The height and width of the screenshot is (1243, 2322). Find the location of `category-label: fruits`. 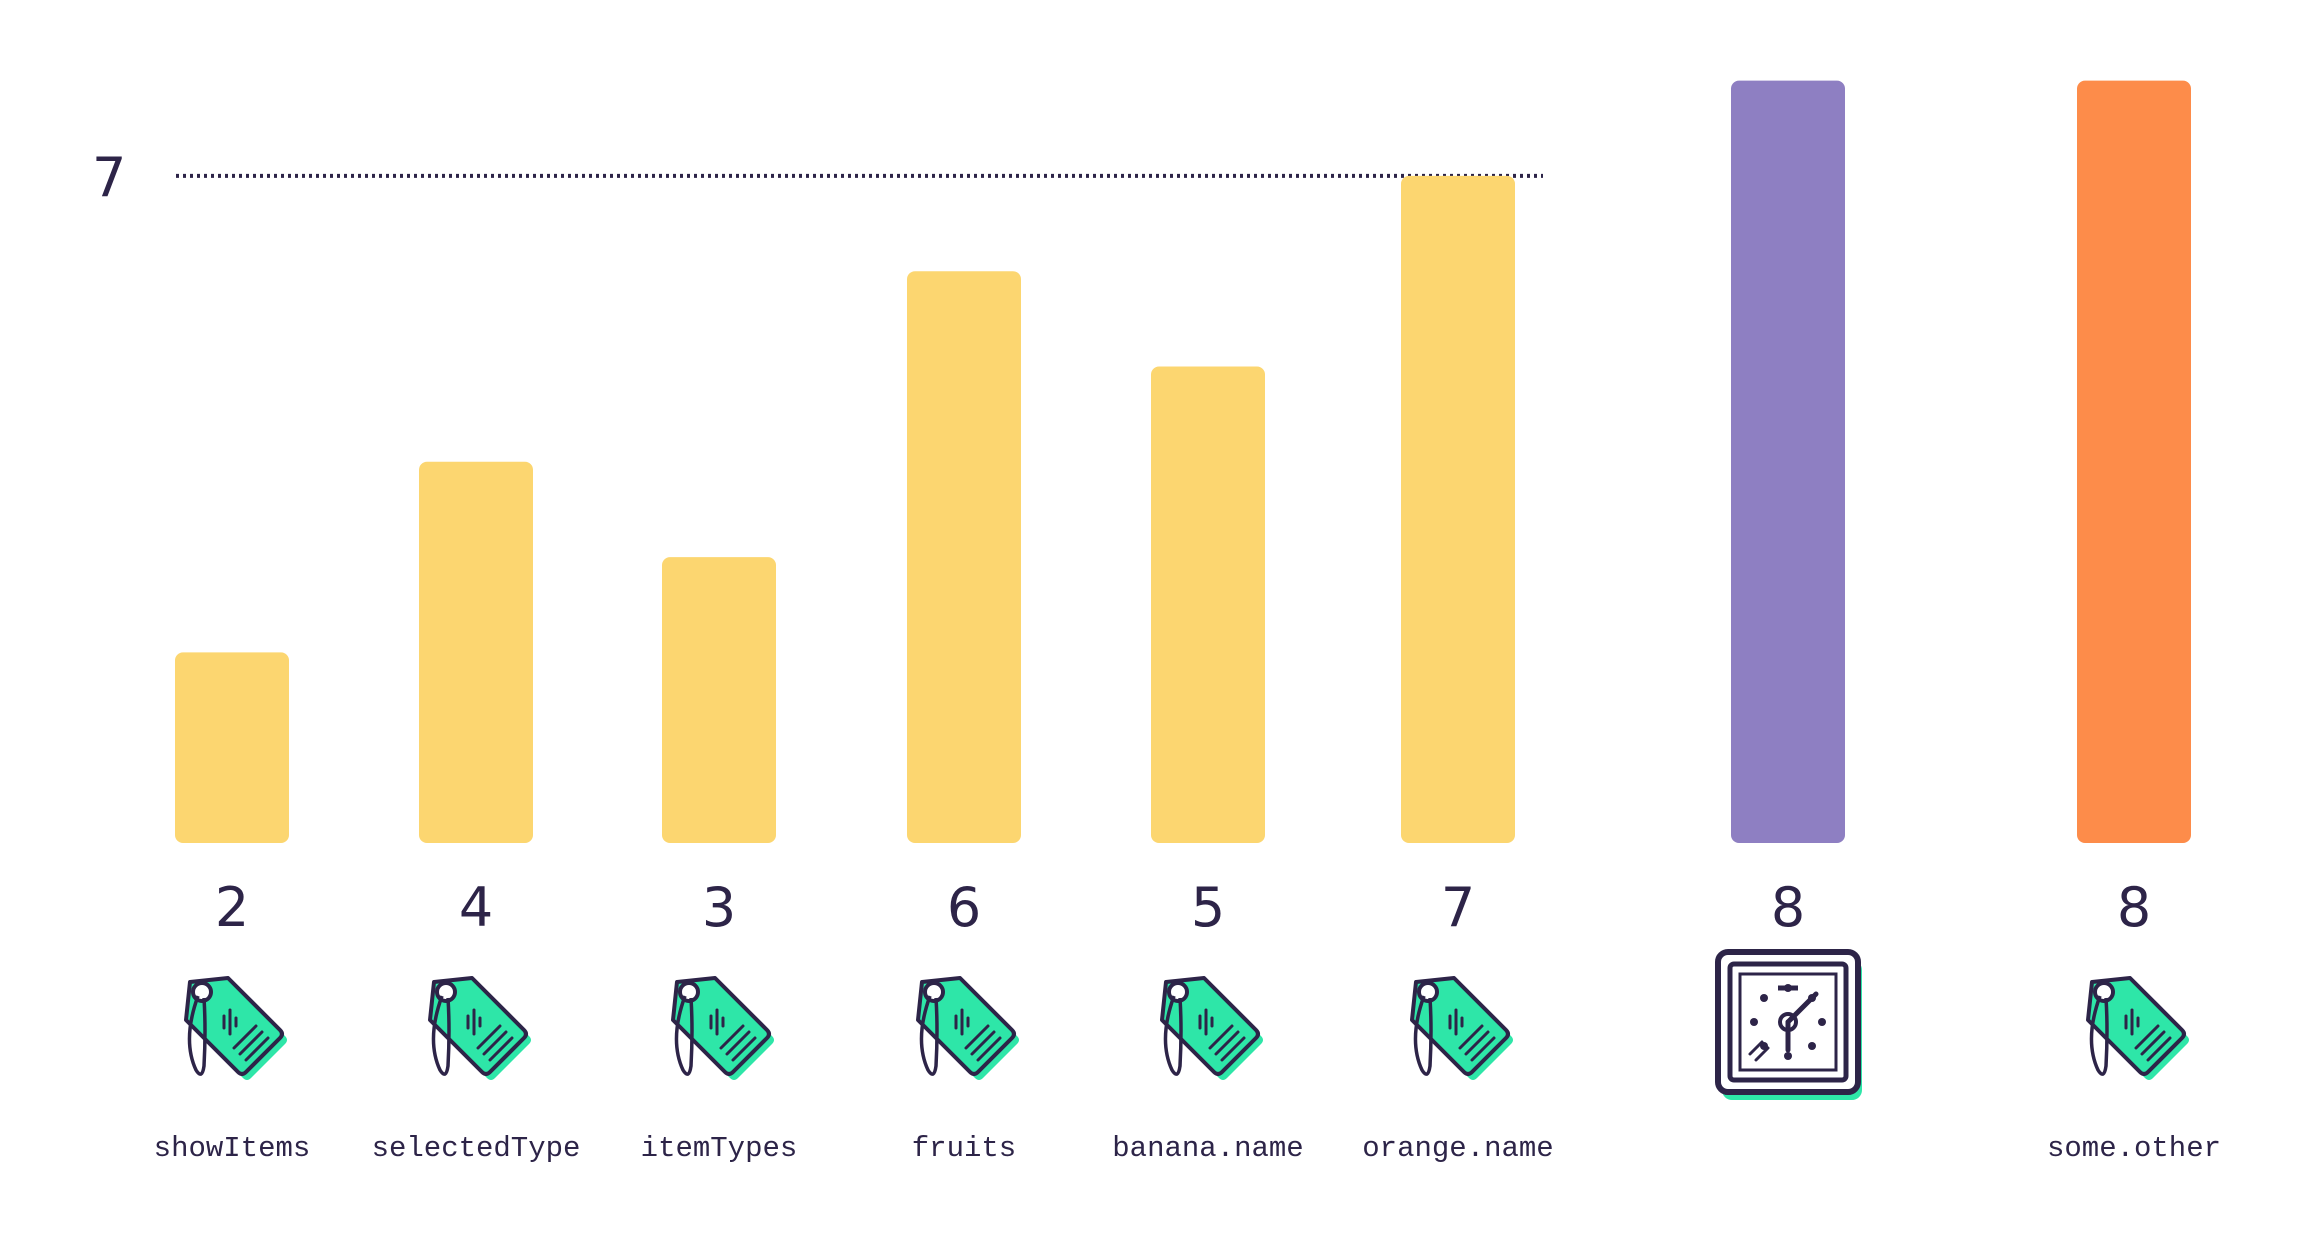

category-label: fruits is located at coordinates (964, 1148).